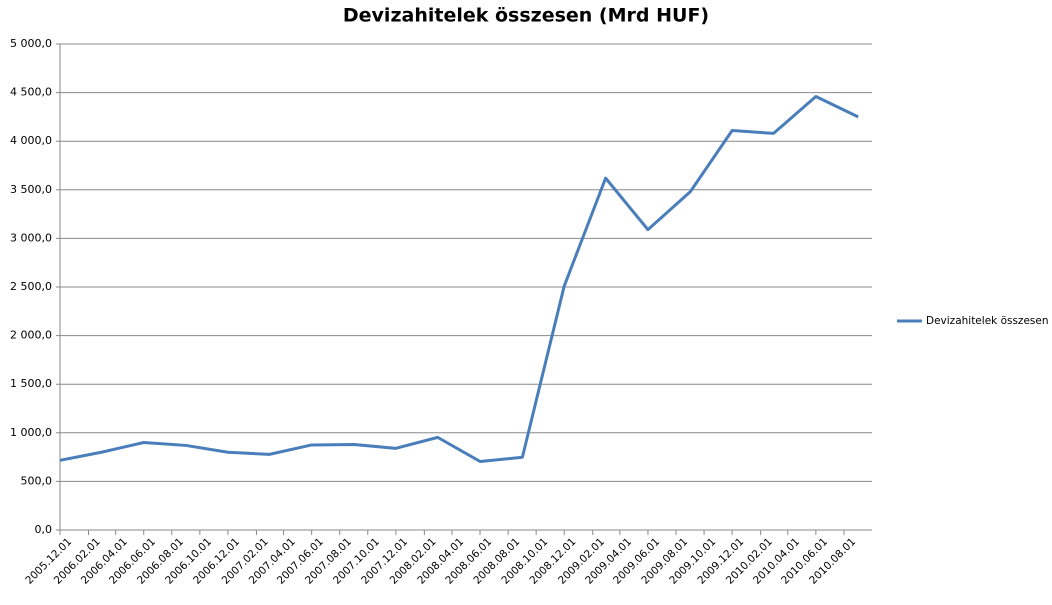 The image size is (1052, 605). I want to click on y-tick-label: 1 500,0, so click(31, 383).